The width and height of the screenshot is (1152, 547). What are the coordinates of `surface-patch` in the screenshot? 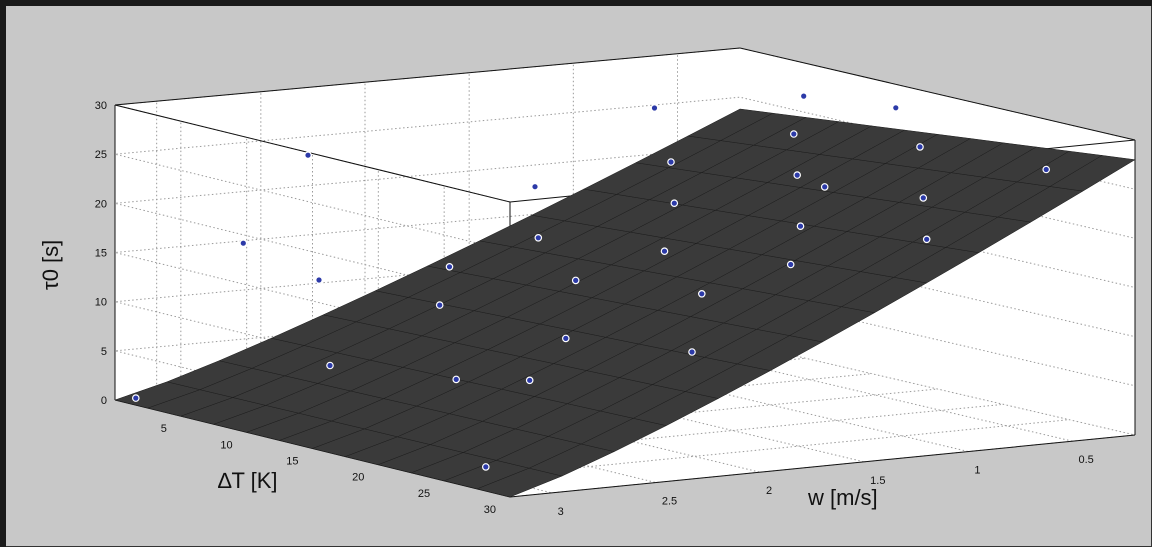 It's located at (1092, 173).